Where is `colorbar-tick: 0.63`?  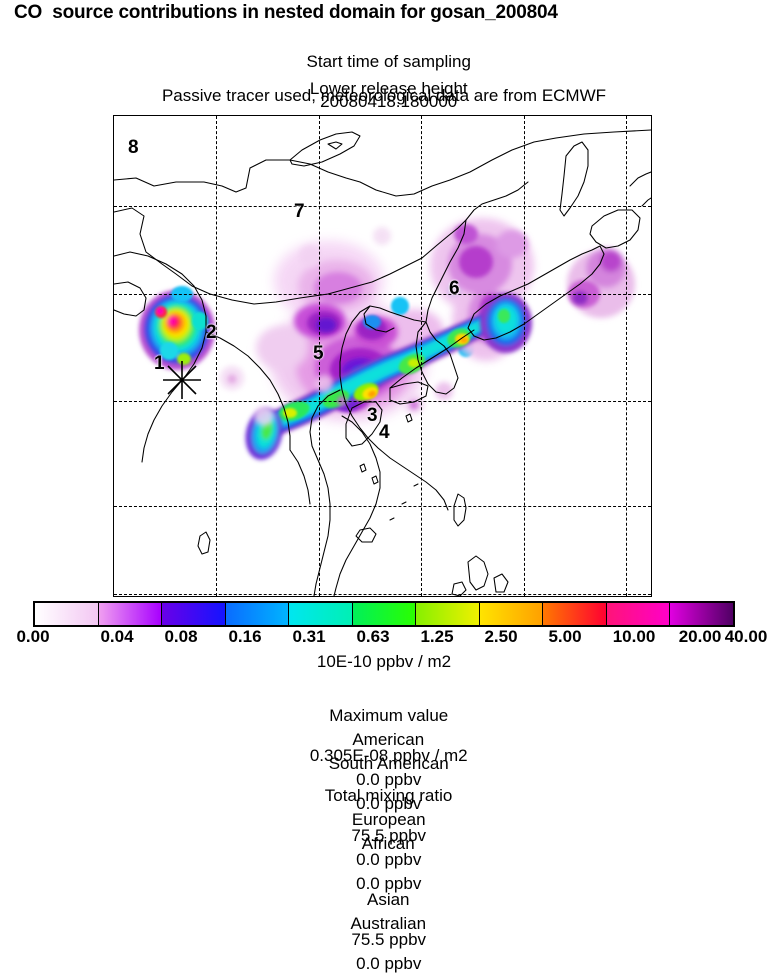 colorbar-tick: 0.63 is located at coordinates (373, 636).